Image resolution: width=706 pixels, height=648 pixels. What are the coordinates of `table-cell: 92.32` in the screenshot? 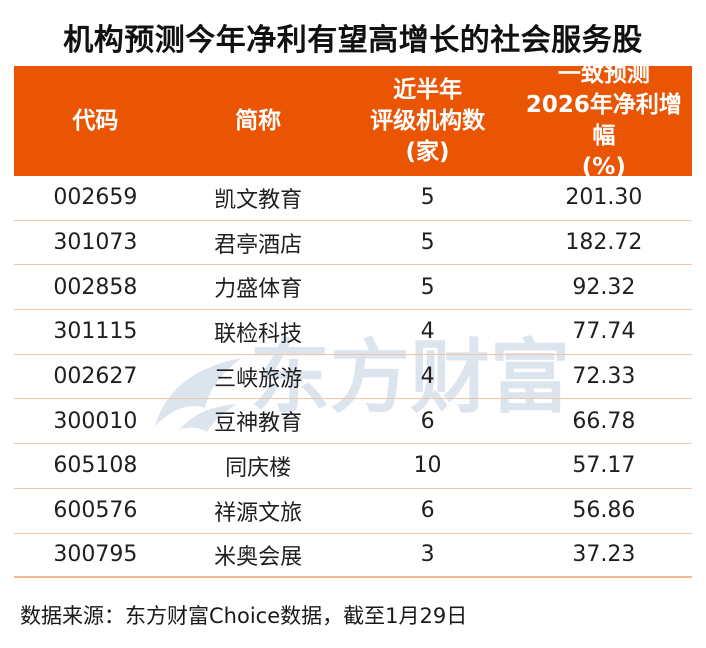 It's located at (604, 287).